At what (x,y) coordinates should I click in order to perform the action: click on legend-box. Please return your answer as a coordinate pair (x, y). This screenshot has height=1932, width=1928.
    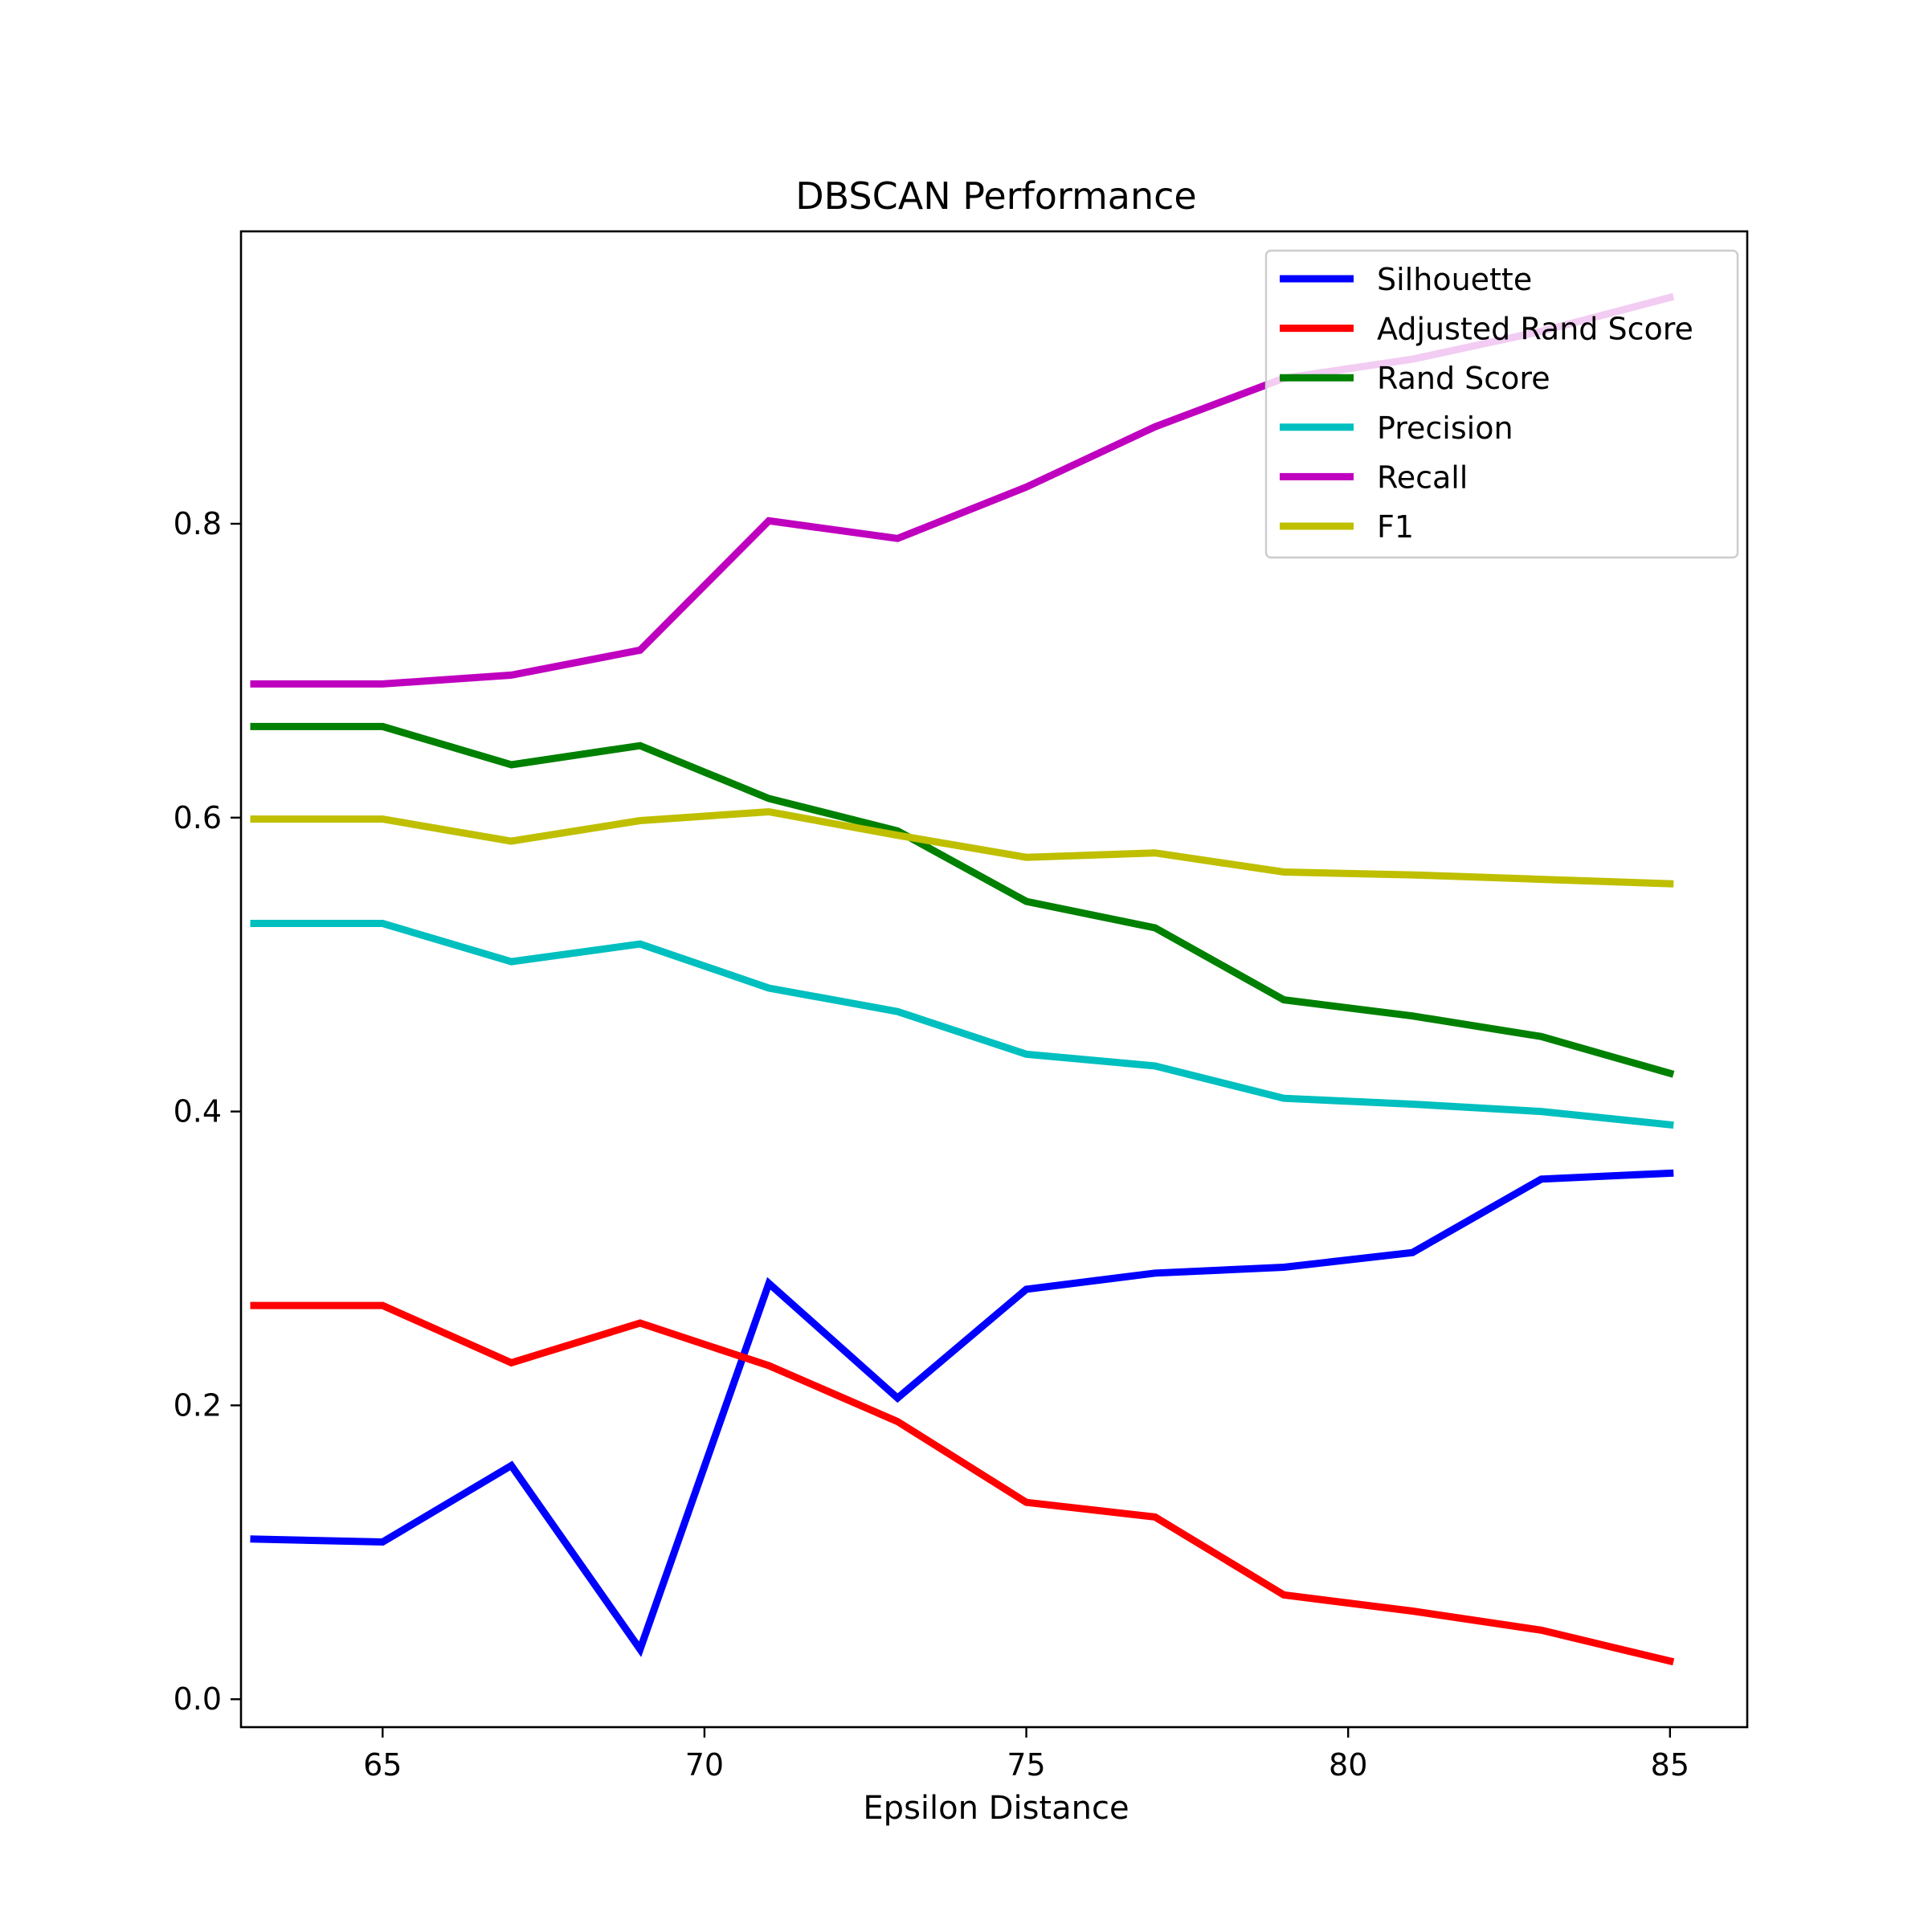
    Looking at the image, I should click on (1502, 404).